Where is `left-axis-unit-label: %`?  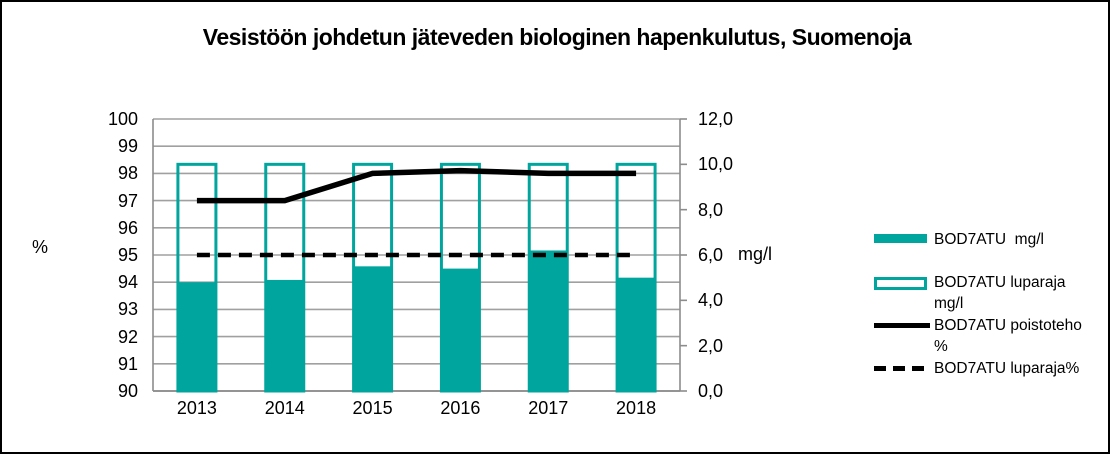 left-axis-unit-label: % is located at coordinates (40, 247).